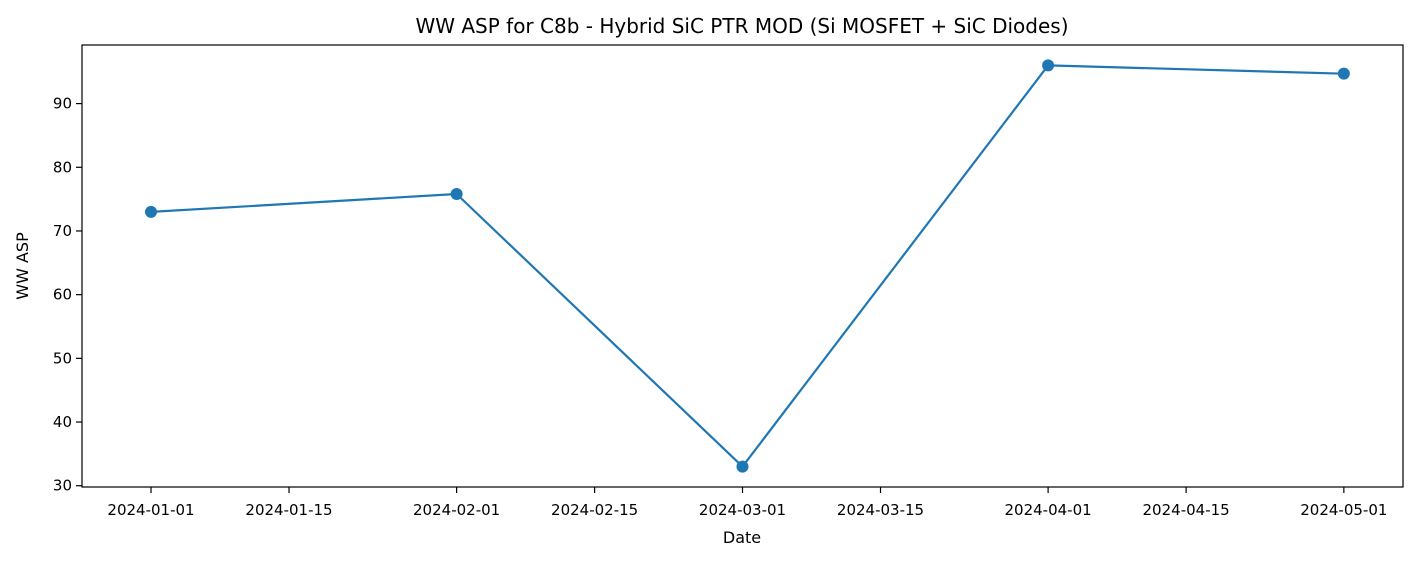 The height and width of the screenshot is (561, 1418). Describe the element at coordinates (1186, 510) in the screenshot. I see `x-tick-label: 2024-04-15` at that location.